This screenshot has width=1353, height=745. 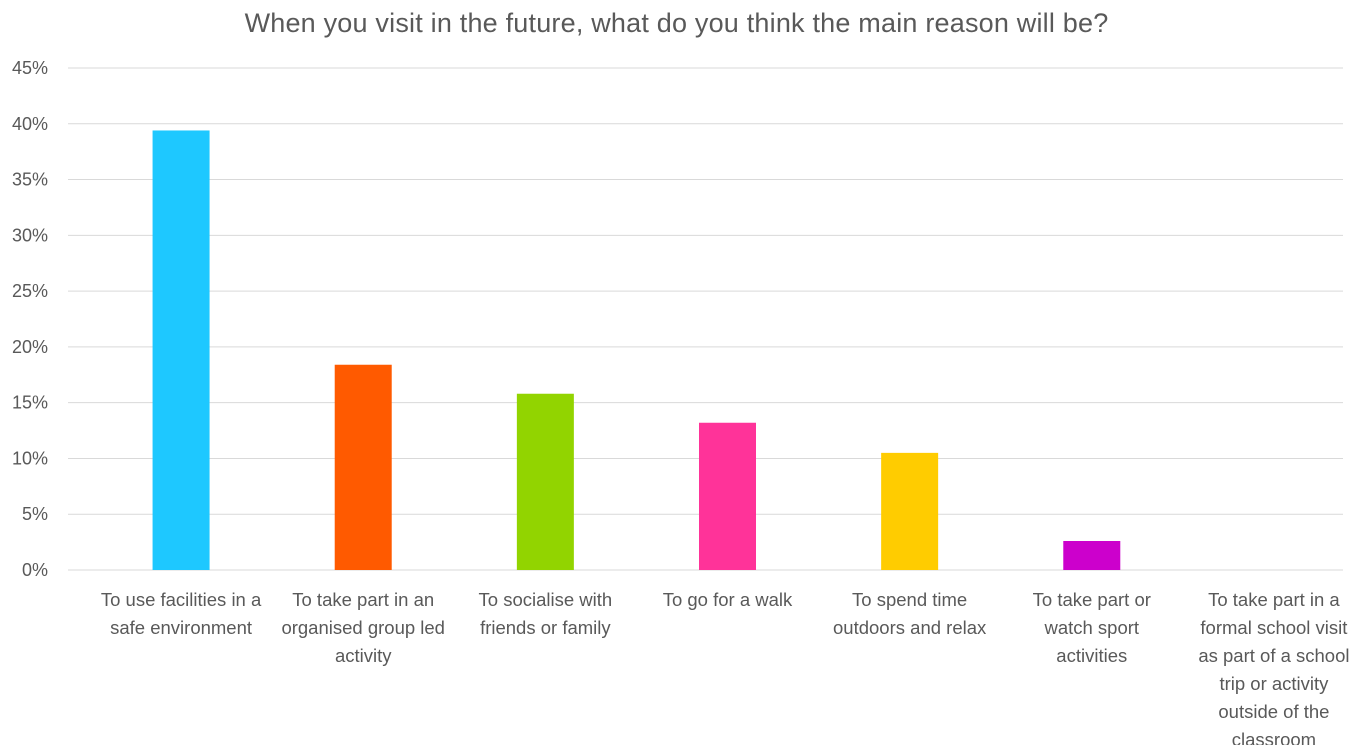 I want to click on y-tick-label: 0%, so click(x=35, y=570).